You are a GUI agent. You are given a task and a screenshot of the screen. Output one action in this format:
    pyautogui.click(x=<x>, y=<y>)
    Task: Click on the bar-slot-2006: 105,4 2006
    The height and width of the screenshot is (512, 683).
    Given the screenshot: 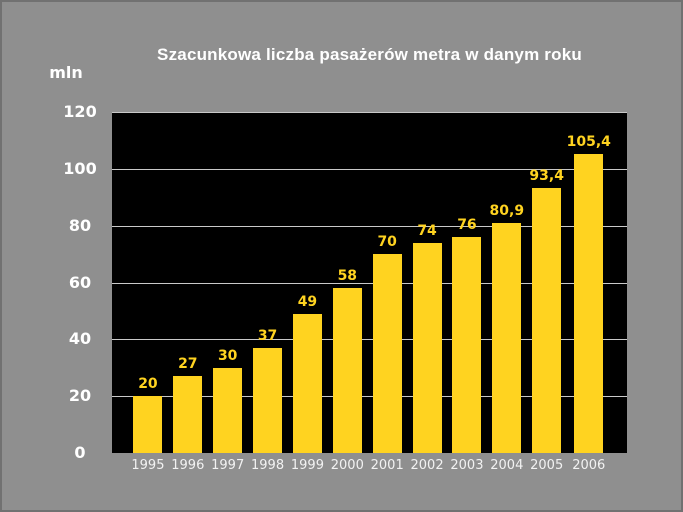 What is the action you would take?
    pyautogui.click(x=588, y=292)
    